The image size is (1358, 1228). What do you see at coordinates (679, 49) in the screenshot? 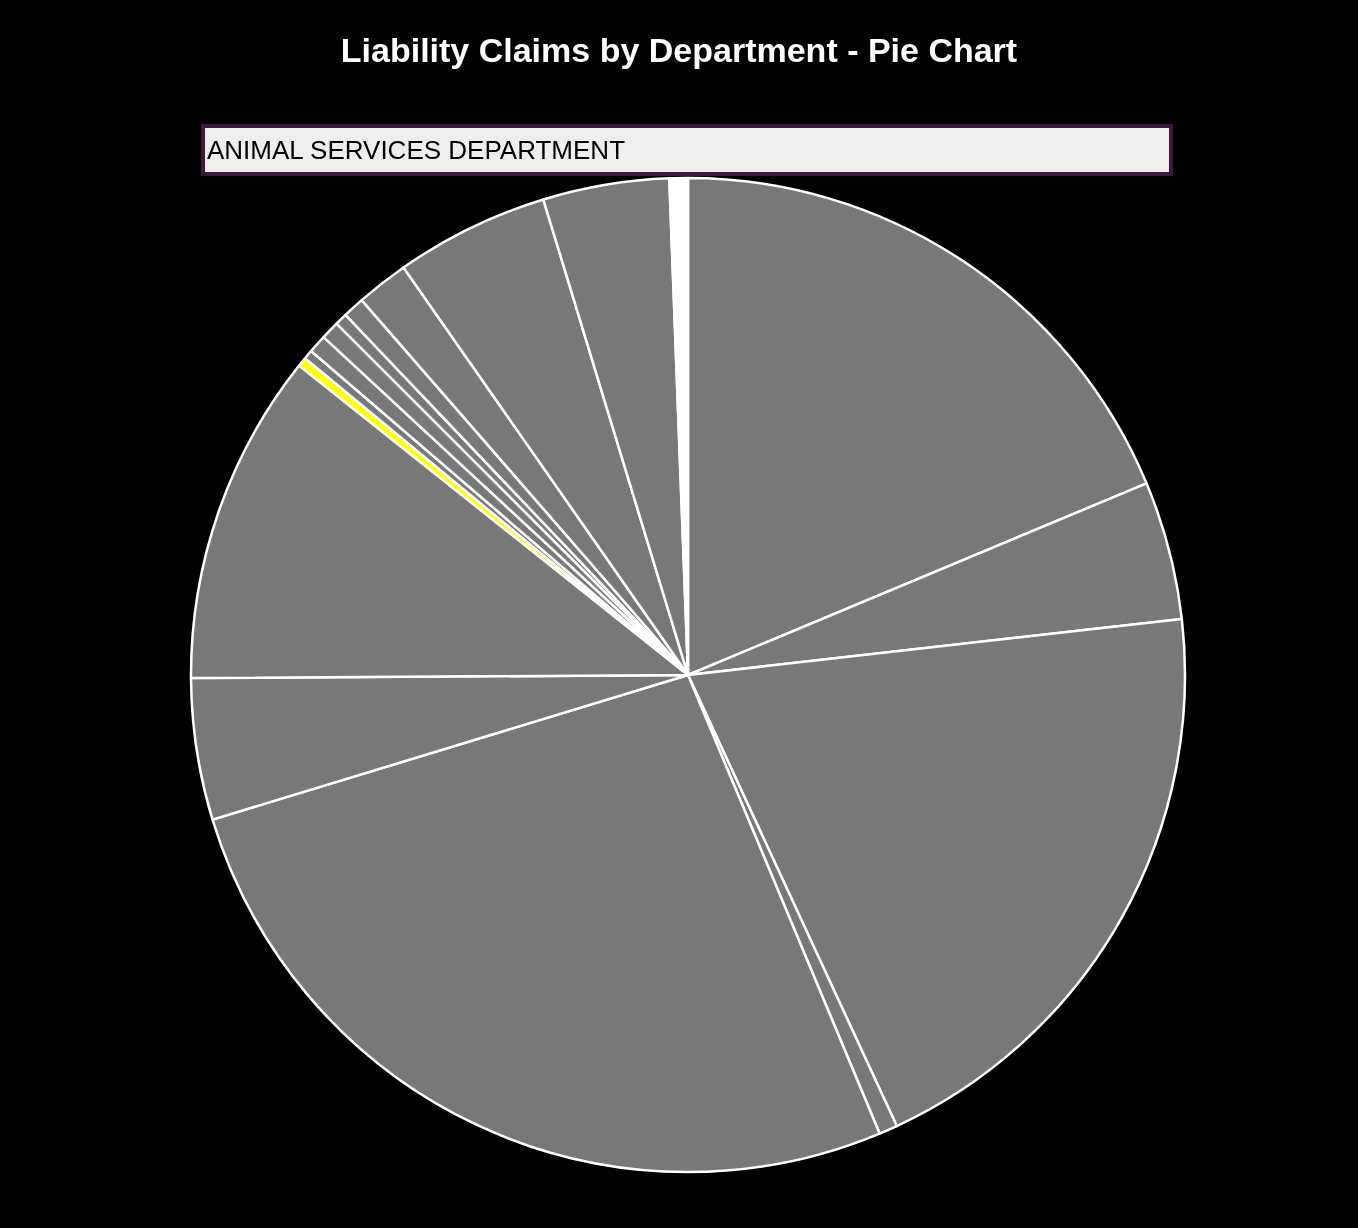
I see `chart-title: Liability Claims by Department - Pie Chart` at bounding box center [679, 49].